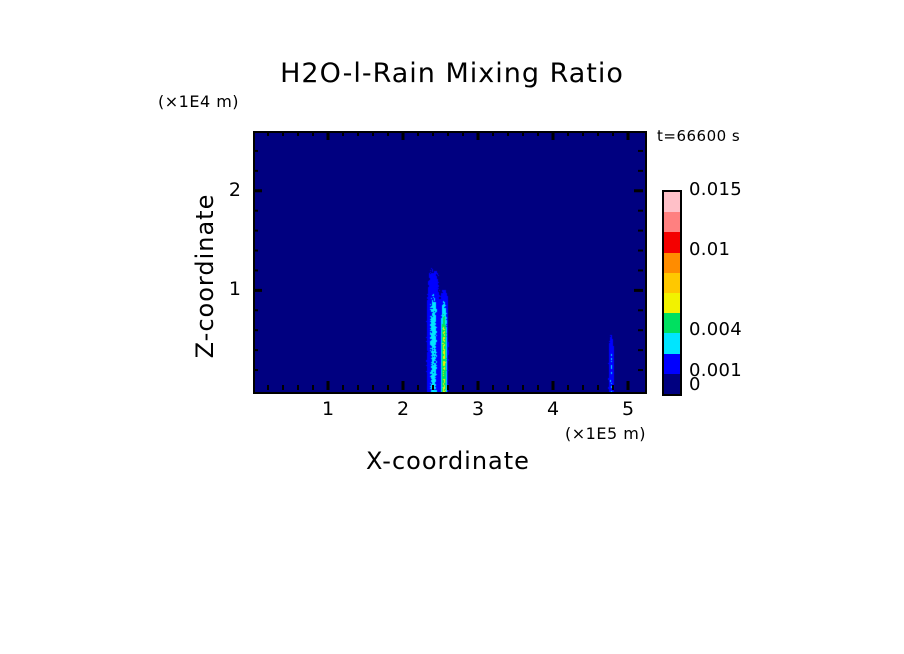 Image resolution: width=904 pixels, height=654 pixels. Describe the element at coordinates (710, 249) in the screenshot. I see `colorbar-tick-label: 0.01` at that location.